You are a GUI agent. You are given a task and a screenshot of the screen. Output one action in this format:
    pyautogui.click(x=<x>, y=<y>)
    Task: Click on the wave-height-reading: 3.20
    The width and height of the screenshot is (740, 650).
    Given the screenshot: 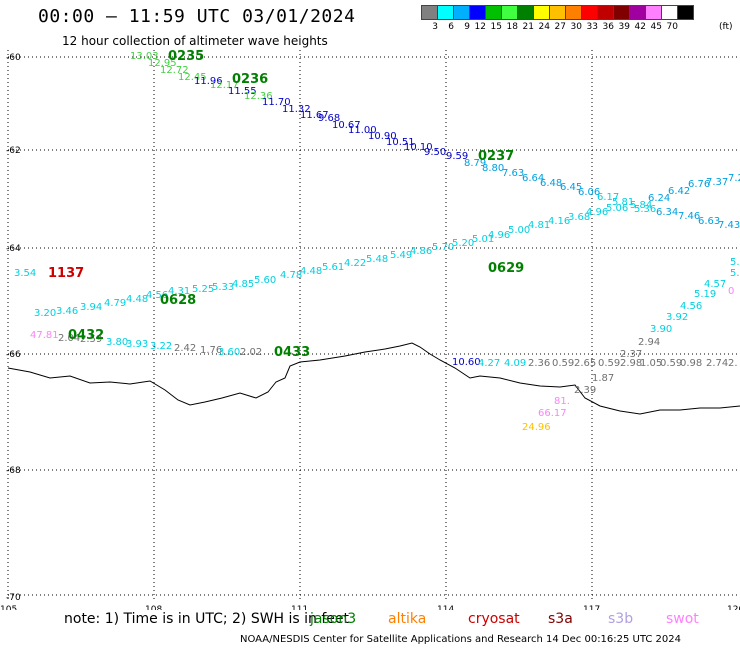 What is the action you would take?
    pyautogui.click(x=45, y=313)
    